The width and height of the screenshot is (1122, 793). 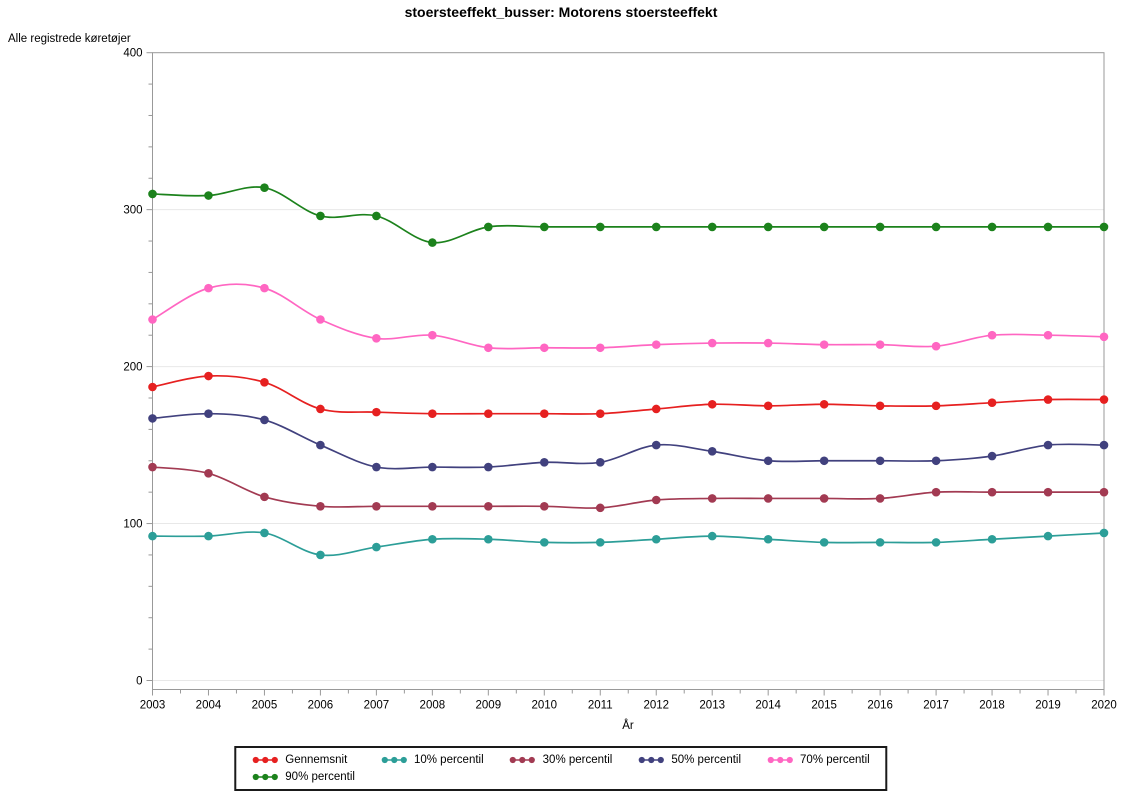 What do you see at coordinates (768, 706) in the screenshot?
I see `x-tick-label: 2014` at bounding box center [768, 706].